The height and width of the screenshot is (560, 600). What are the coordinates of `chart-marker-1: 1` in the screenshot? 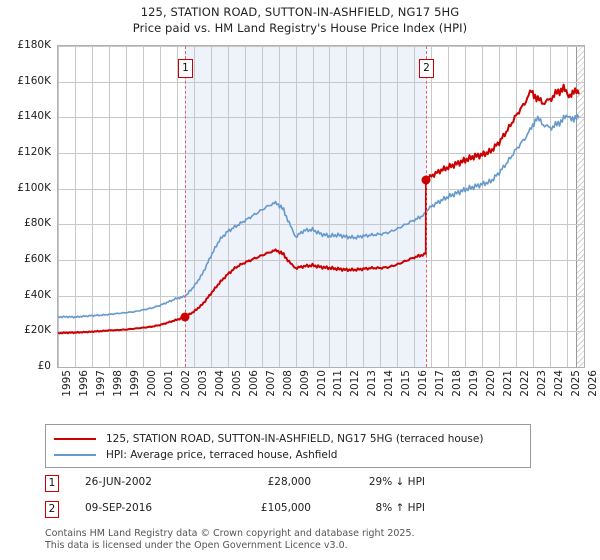 It's located at (185, 68).